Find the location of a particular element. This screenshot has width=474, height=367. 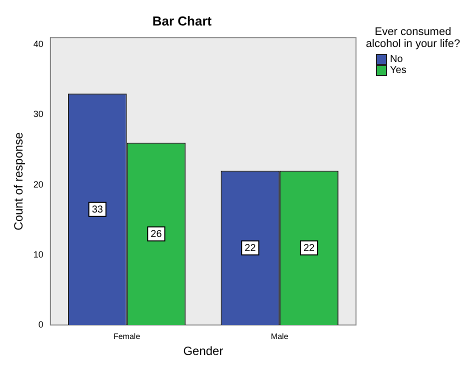

y-axis-title: Count of response is located at coordinates (19, 181).